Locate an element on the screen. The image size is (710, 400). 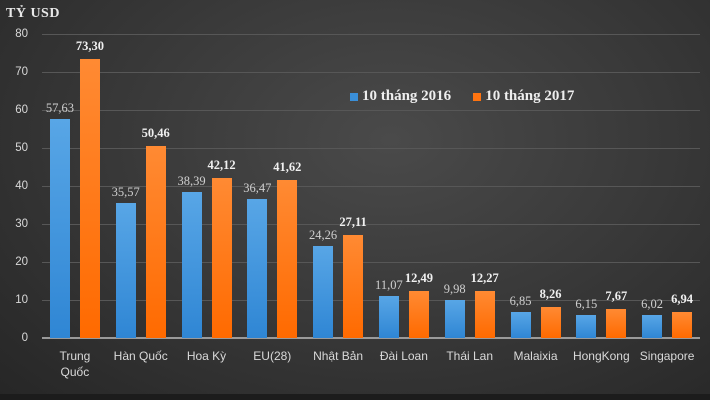
x-category-label: Đài Loan is located at coordinates (403, 356).